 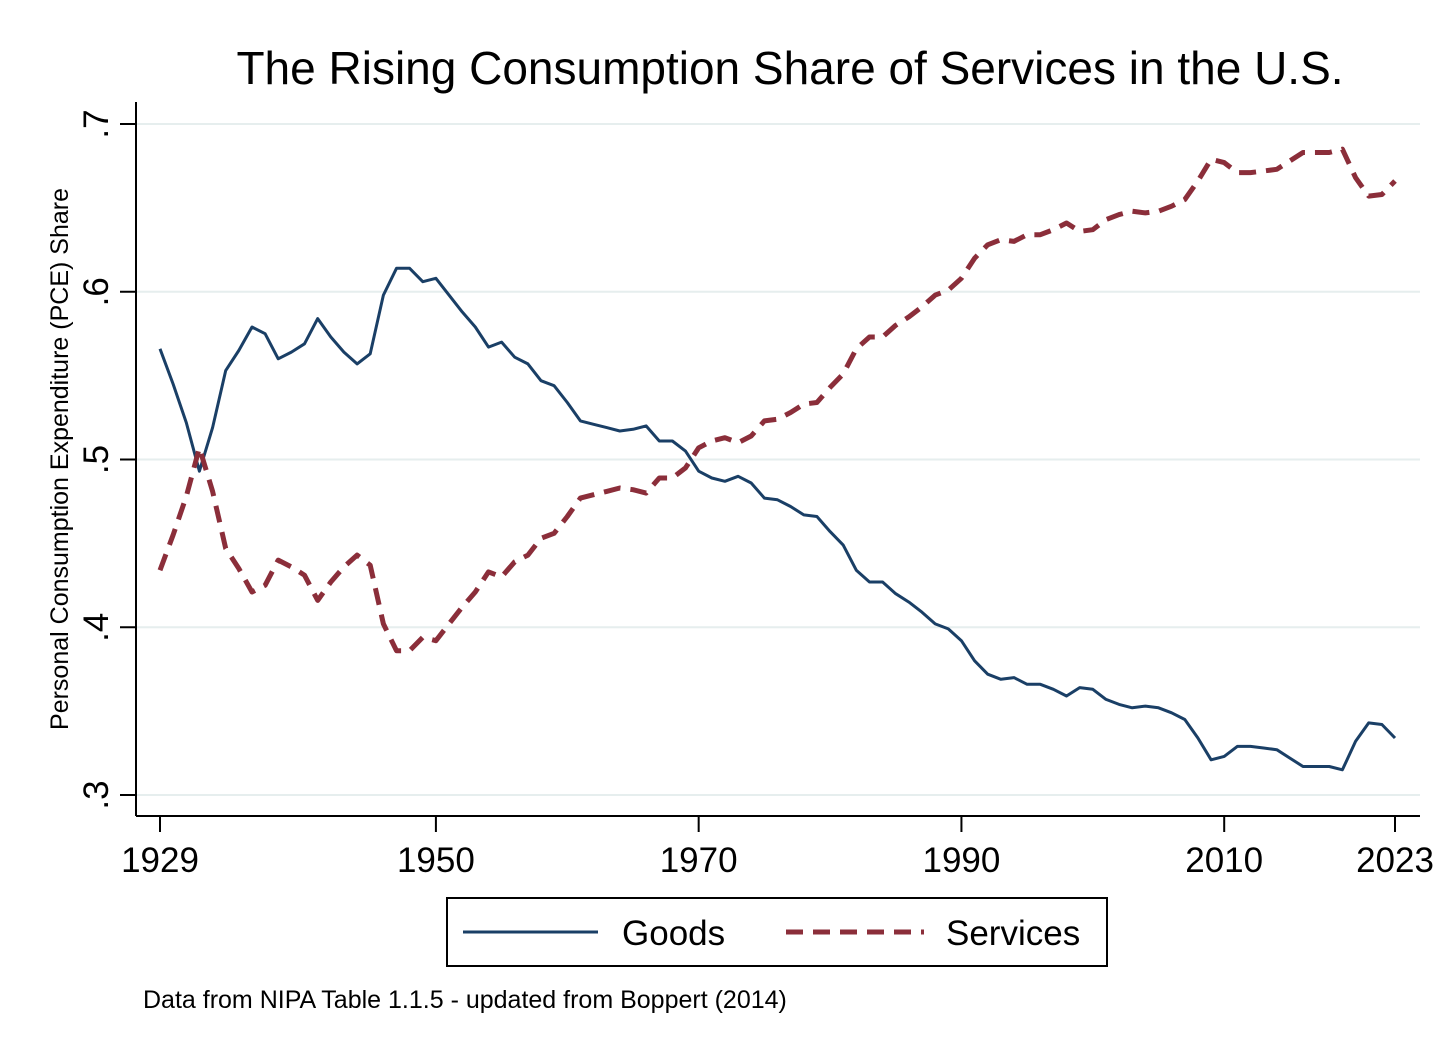 I want to click on x-tick-label: 1990, so click(x=961, y=860).